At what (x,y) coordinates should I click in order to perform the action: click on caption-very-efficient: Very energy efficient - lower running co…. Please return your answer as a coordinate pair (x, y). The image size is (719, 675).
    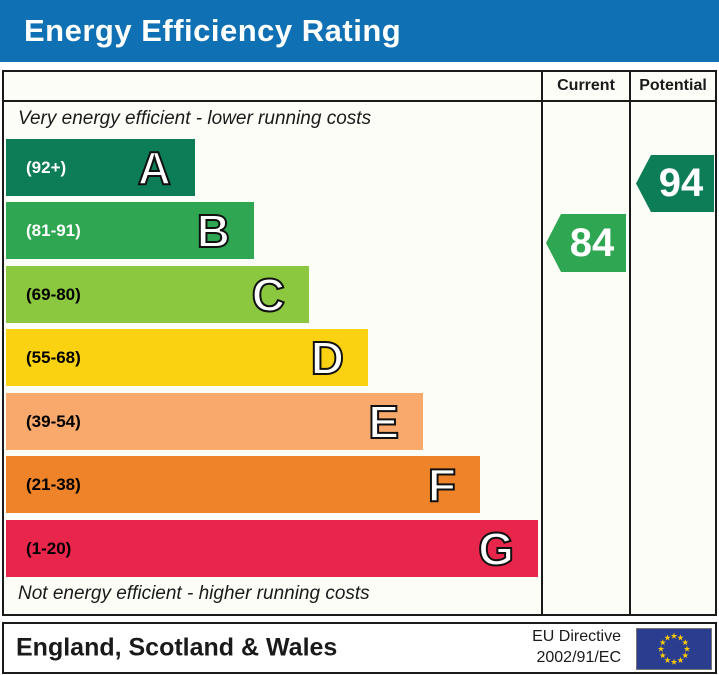
    Looking at the image, I should click on (195, 118).